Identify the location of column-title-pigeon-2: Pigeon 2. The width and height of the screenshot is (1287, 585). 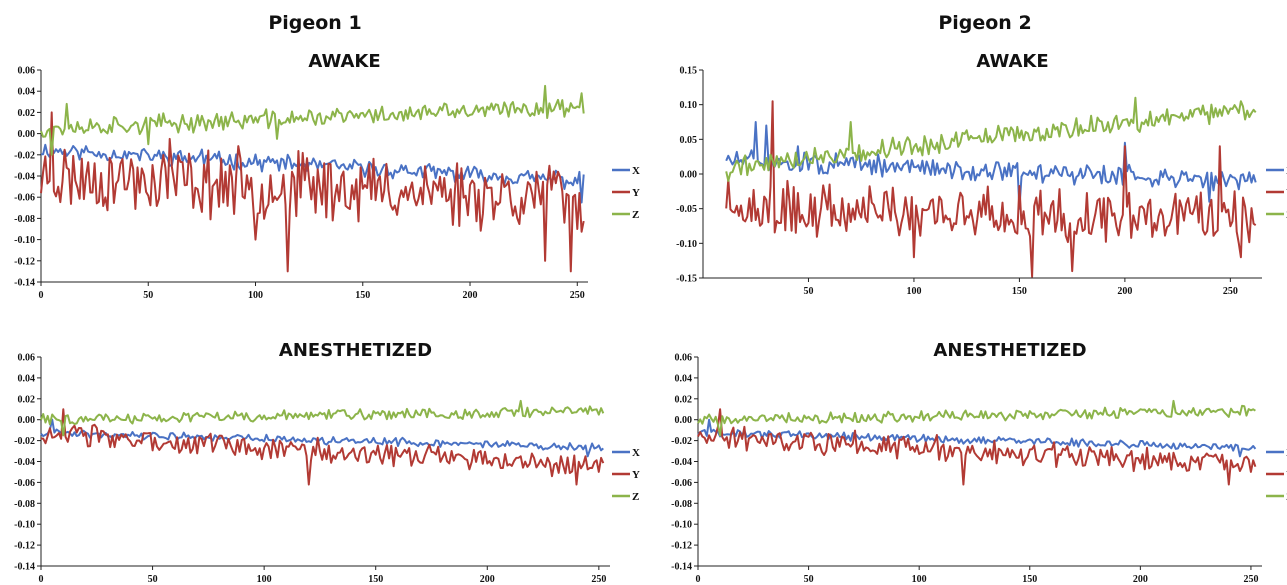
(984, 23).